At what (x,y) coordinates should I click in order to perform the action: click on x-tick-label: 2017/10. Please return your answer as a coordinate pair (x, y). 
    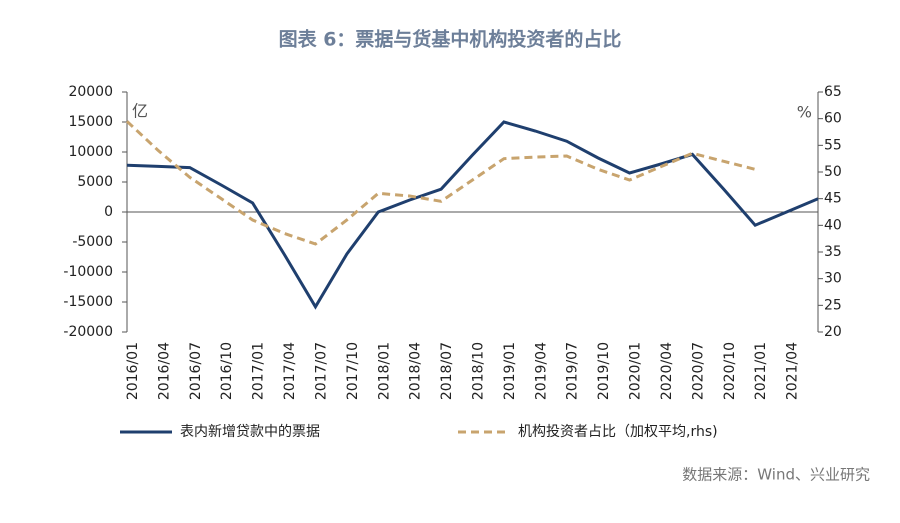
    Looking at the image, I should click on (353, 371).